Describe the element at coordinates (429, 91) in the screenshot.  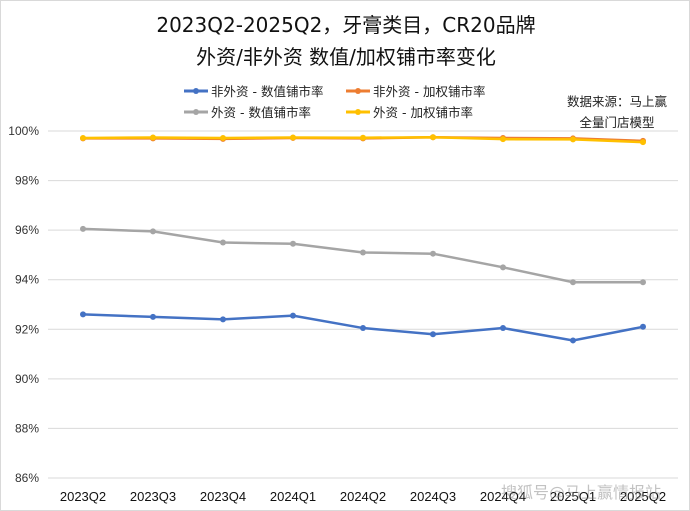
I see `legend-label: 非外资 - 加权铺市率` at that location.